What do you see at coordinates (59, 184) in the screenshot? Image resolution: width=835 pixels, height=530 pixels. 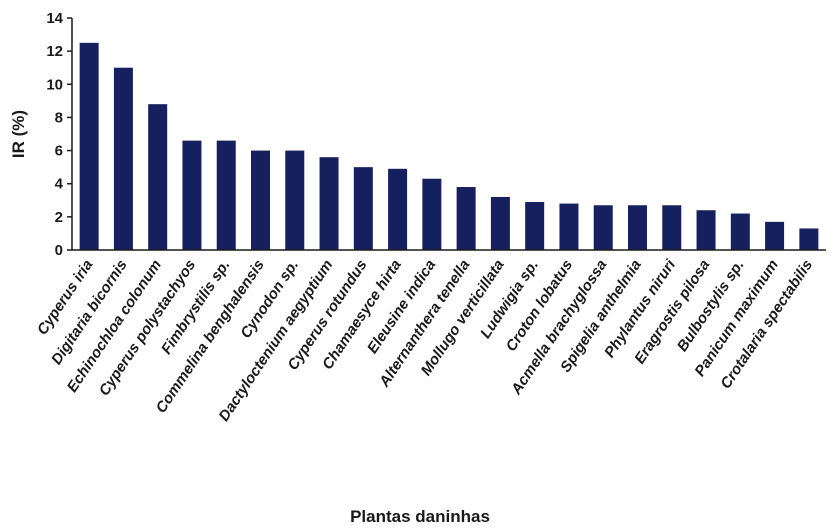 I see `y-tick-label: 4` at bounding box center [59, 184].